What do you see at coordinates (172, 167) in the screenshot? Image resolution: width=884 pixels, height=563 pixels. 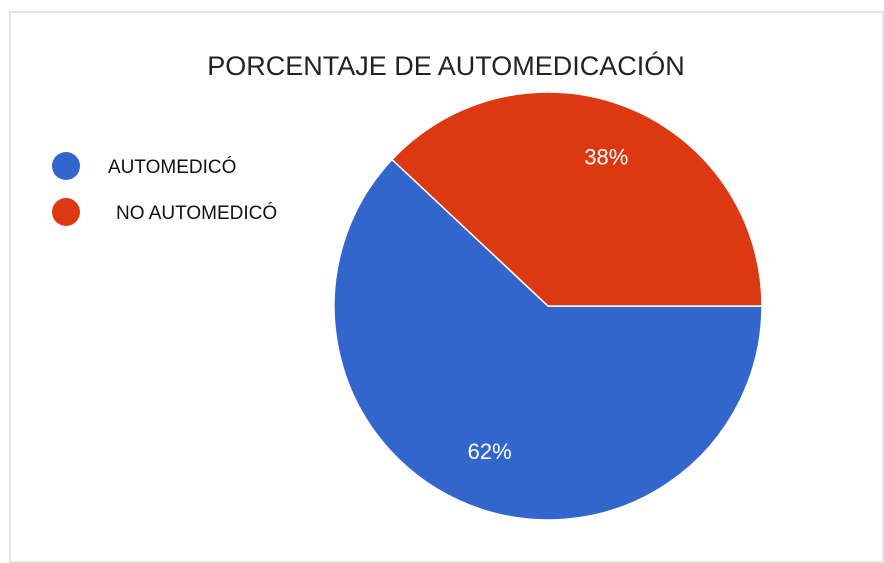 I see `legend-label: AUTOMEDICÓ` at bounding box center [172, 167].